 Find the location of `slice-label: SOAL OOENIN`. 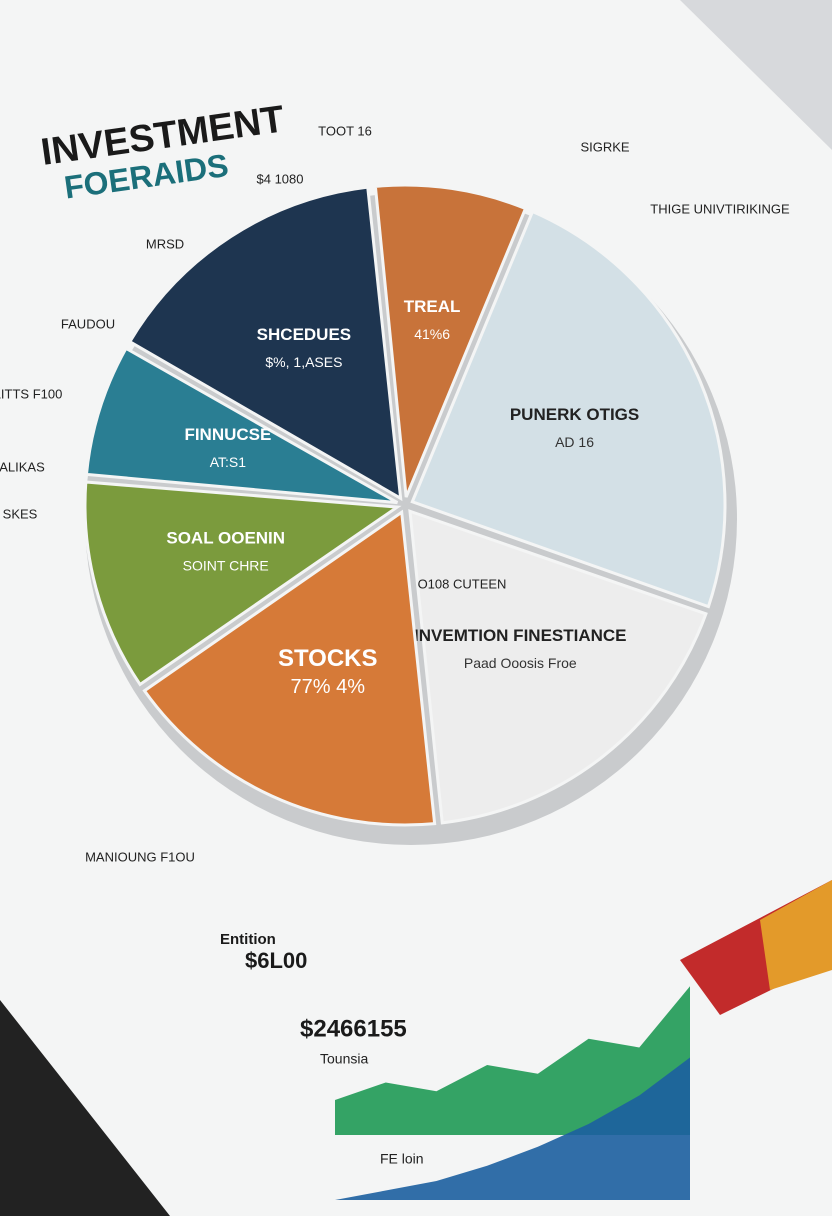

slice-label: SOAL OOENIN is located at coordinates (225, 538).